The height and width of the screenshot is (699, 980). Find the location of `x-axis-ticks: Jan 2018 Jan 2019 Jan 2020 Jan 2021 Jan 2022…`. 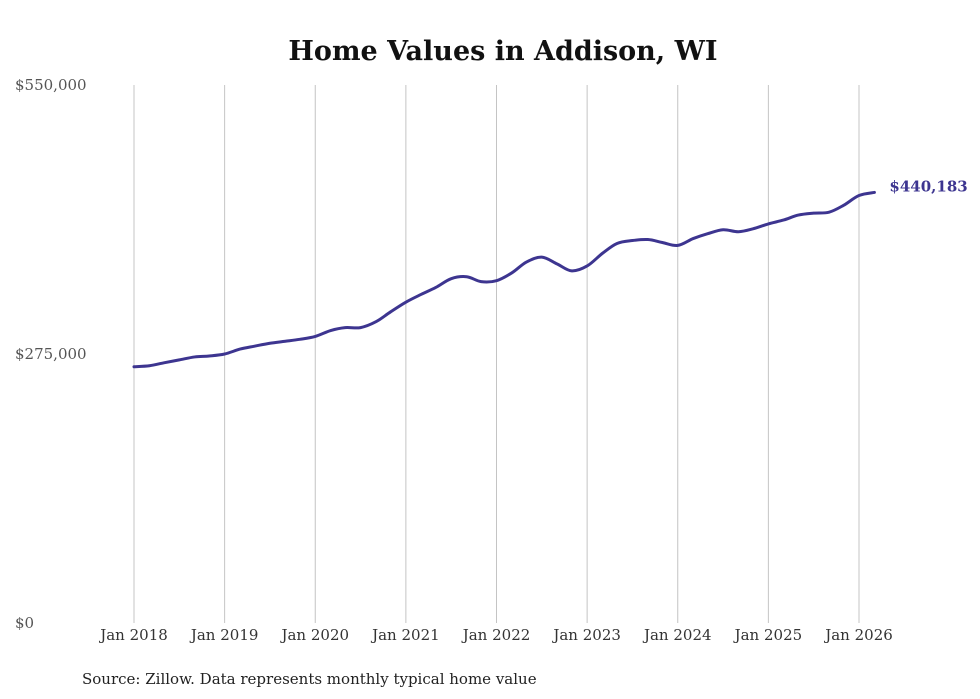

x-axis-ticks: Jan 2018 Jan 2019 Jan 2020 Jan 2021 Jan 2022… is located at coordinates (495, 635).